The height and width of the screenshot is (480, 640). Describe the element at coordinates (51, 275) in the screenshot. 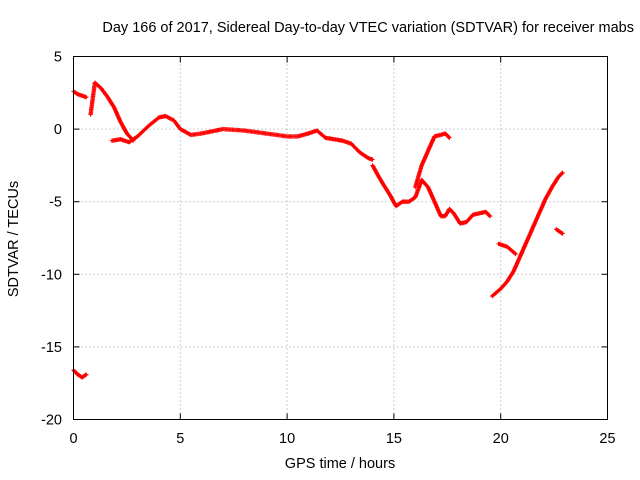

I see `y-tick-label: -10` at that location.